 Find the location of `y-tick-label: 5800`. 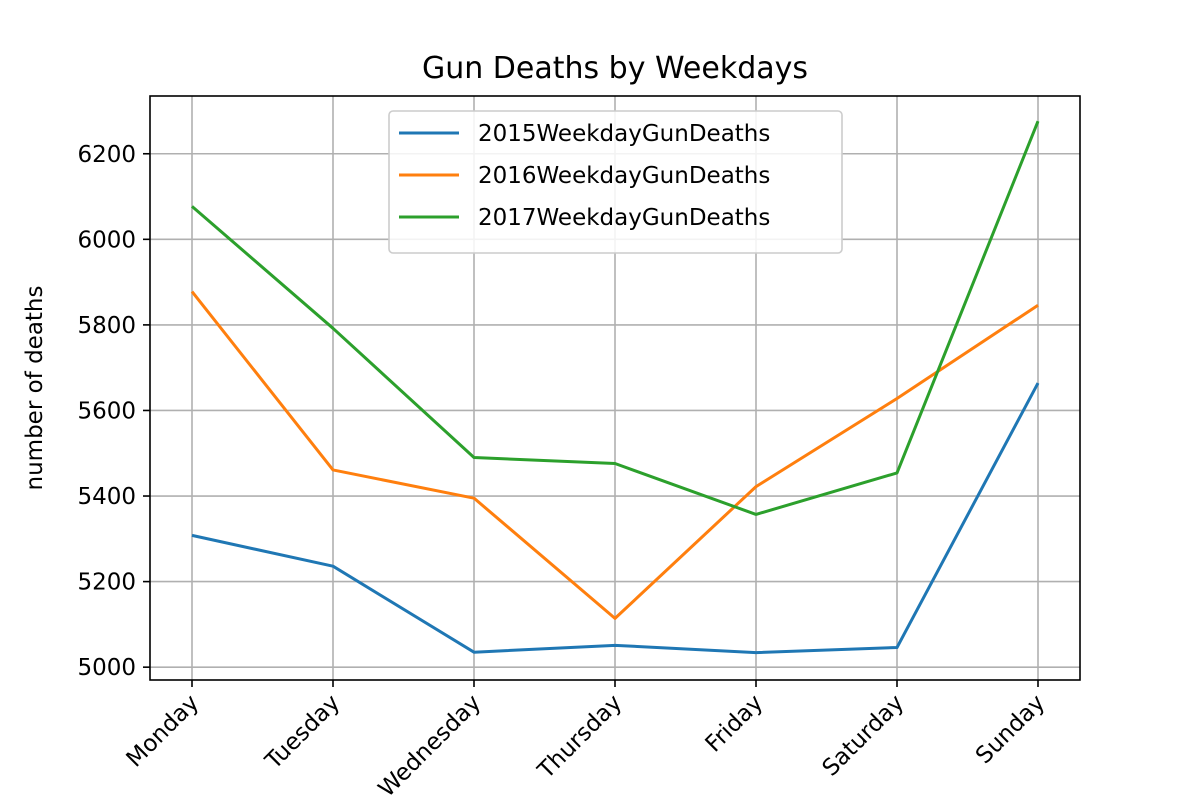

y-tick-label: 5800 is located at coordinates (106, 326).